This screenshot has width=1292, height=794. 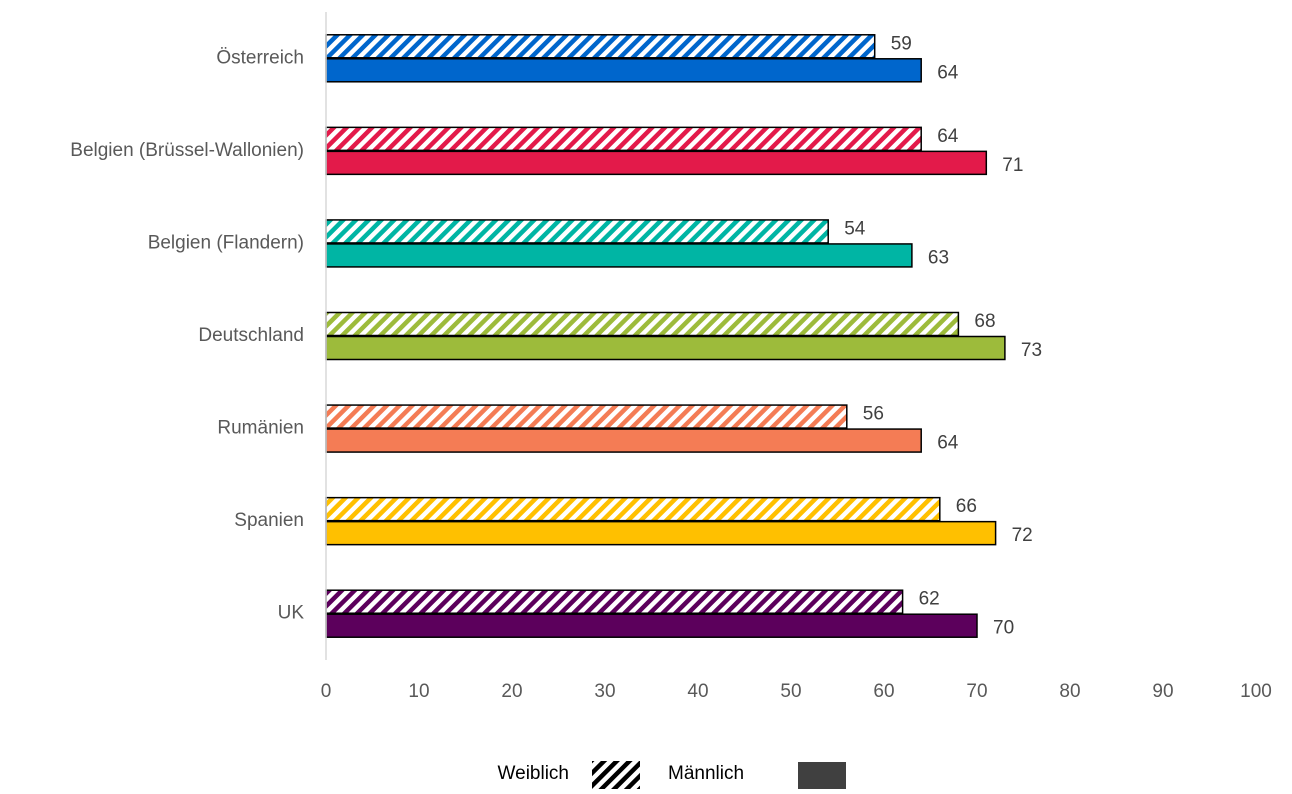 What do you see at coordinates (623, 70) in the screenshot?
I see `bar-maennlich-osterreich` at bounding box center [623, 70].